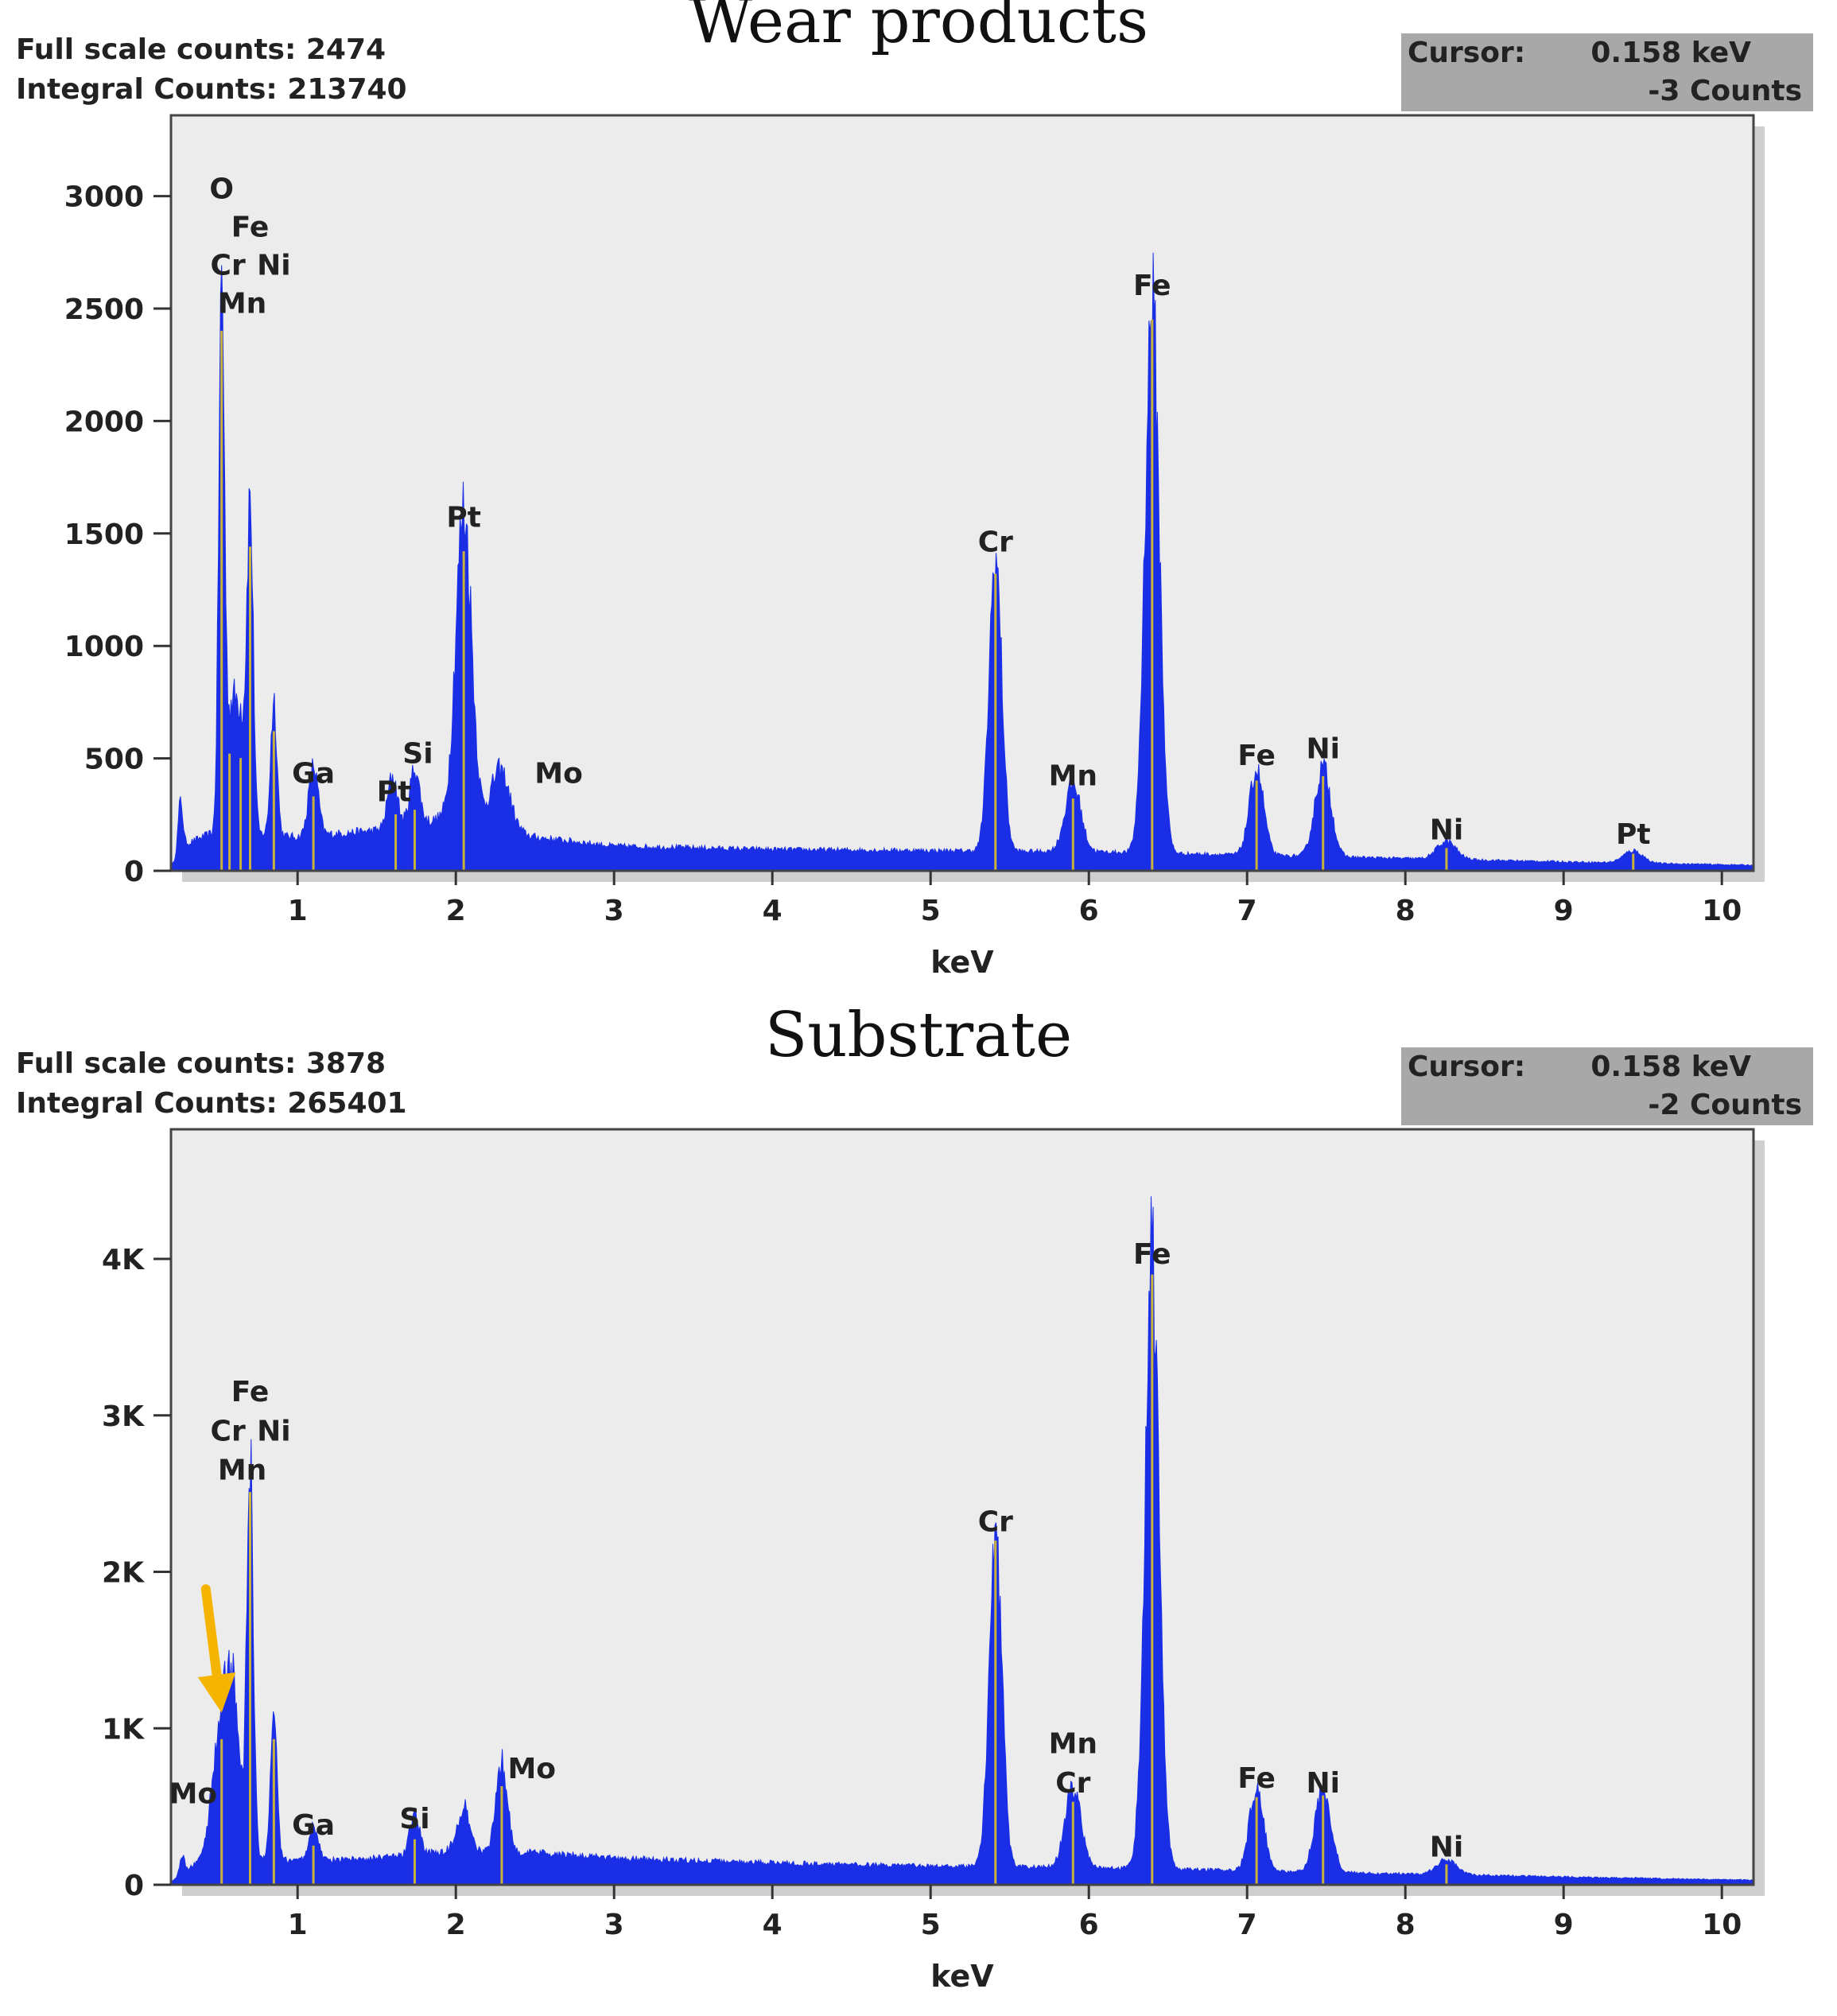  Describe the element at coordinates (104, 535) in the screenshot. I see `y-tick-label: 1500` at that location.